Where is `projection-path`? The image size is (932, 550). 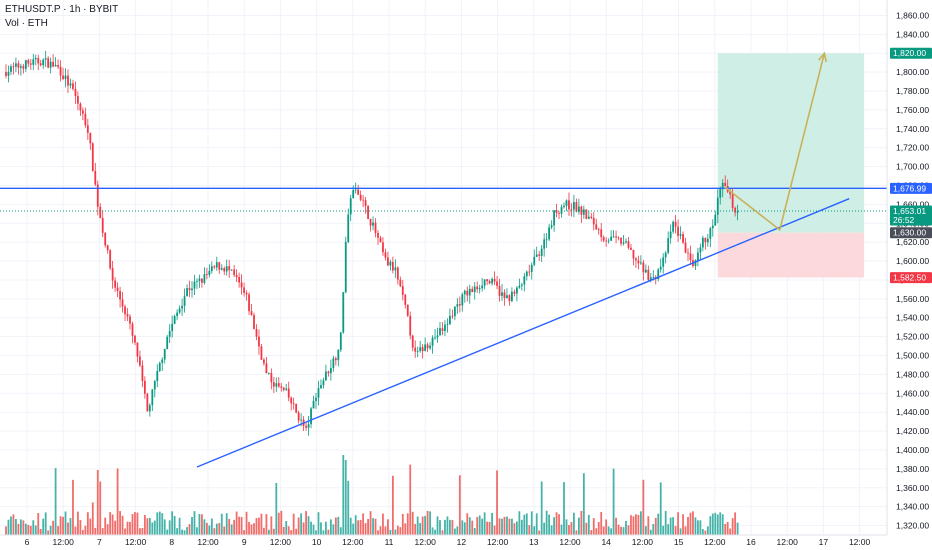 projection-path is located at coordinates (775, 142).